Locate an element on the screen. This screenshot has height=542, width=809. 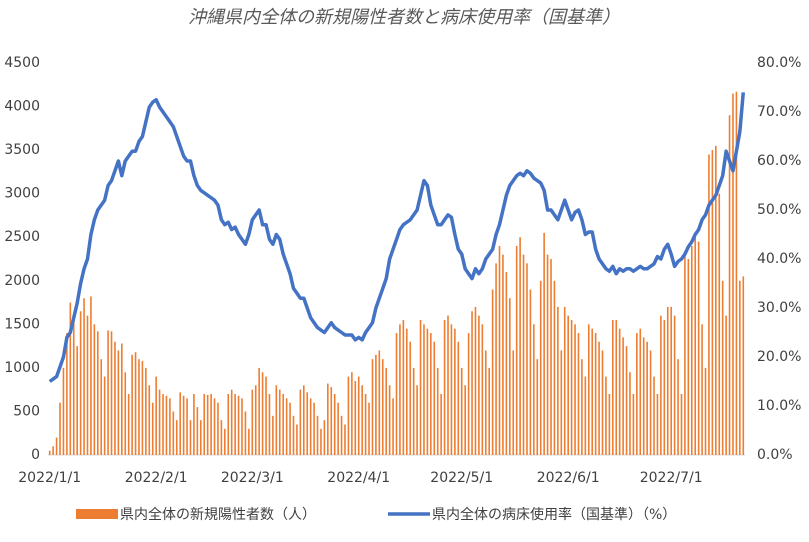
x-tick-label: 2022/5/1 is located at coordinates (461, 478).